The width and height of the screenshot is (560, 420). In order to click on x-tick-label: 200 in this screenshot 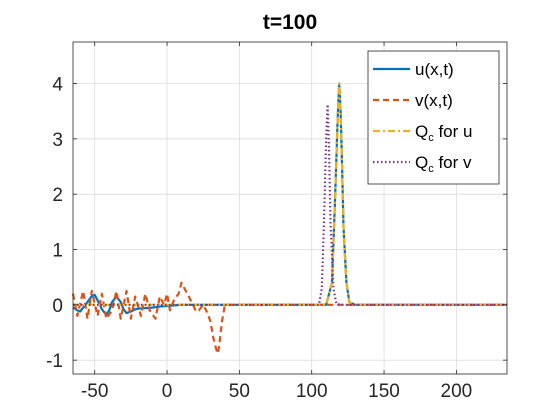, I will do `click(457, 391)`.